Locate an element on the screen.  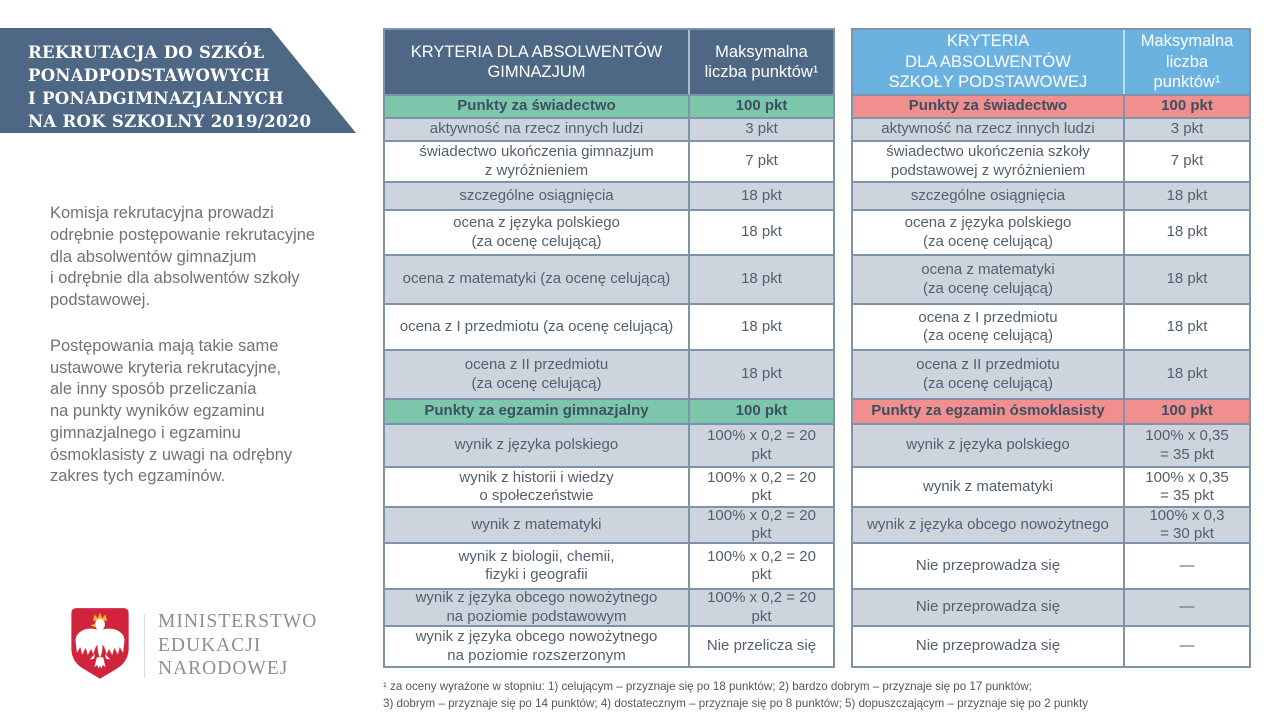
table-row: wynik z matematyki 100% x 0,2 = 20 pkt is located at coordinates (609, 524).